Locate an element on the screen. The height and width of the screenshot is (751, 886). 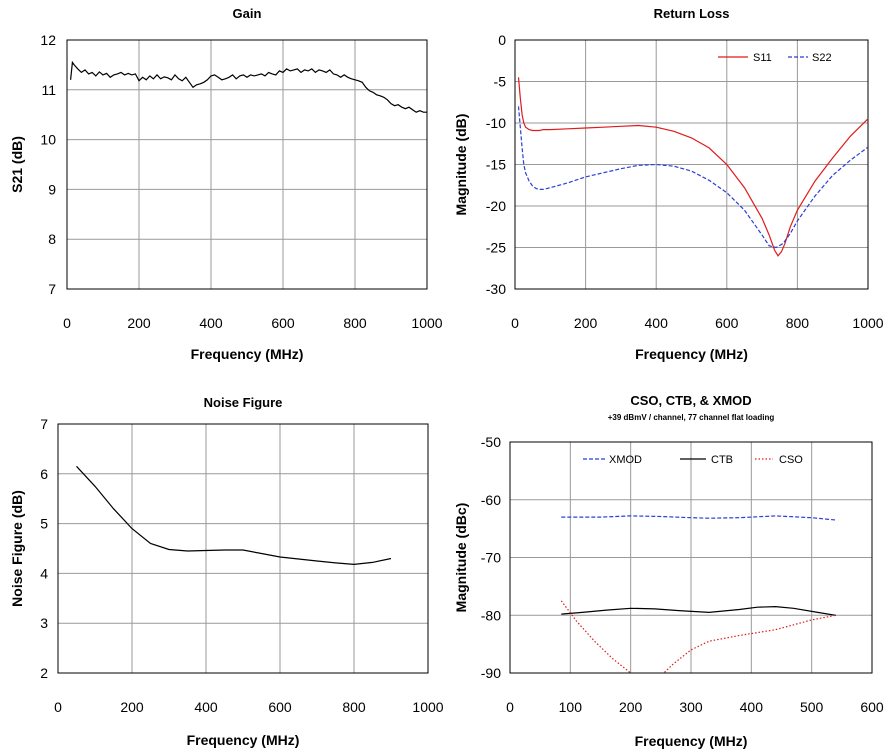
y-tick-label: -70 is located at coordinates (491, 558).